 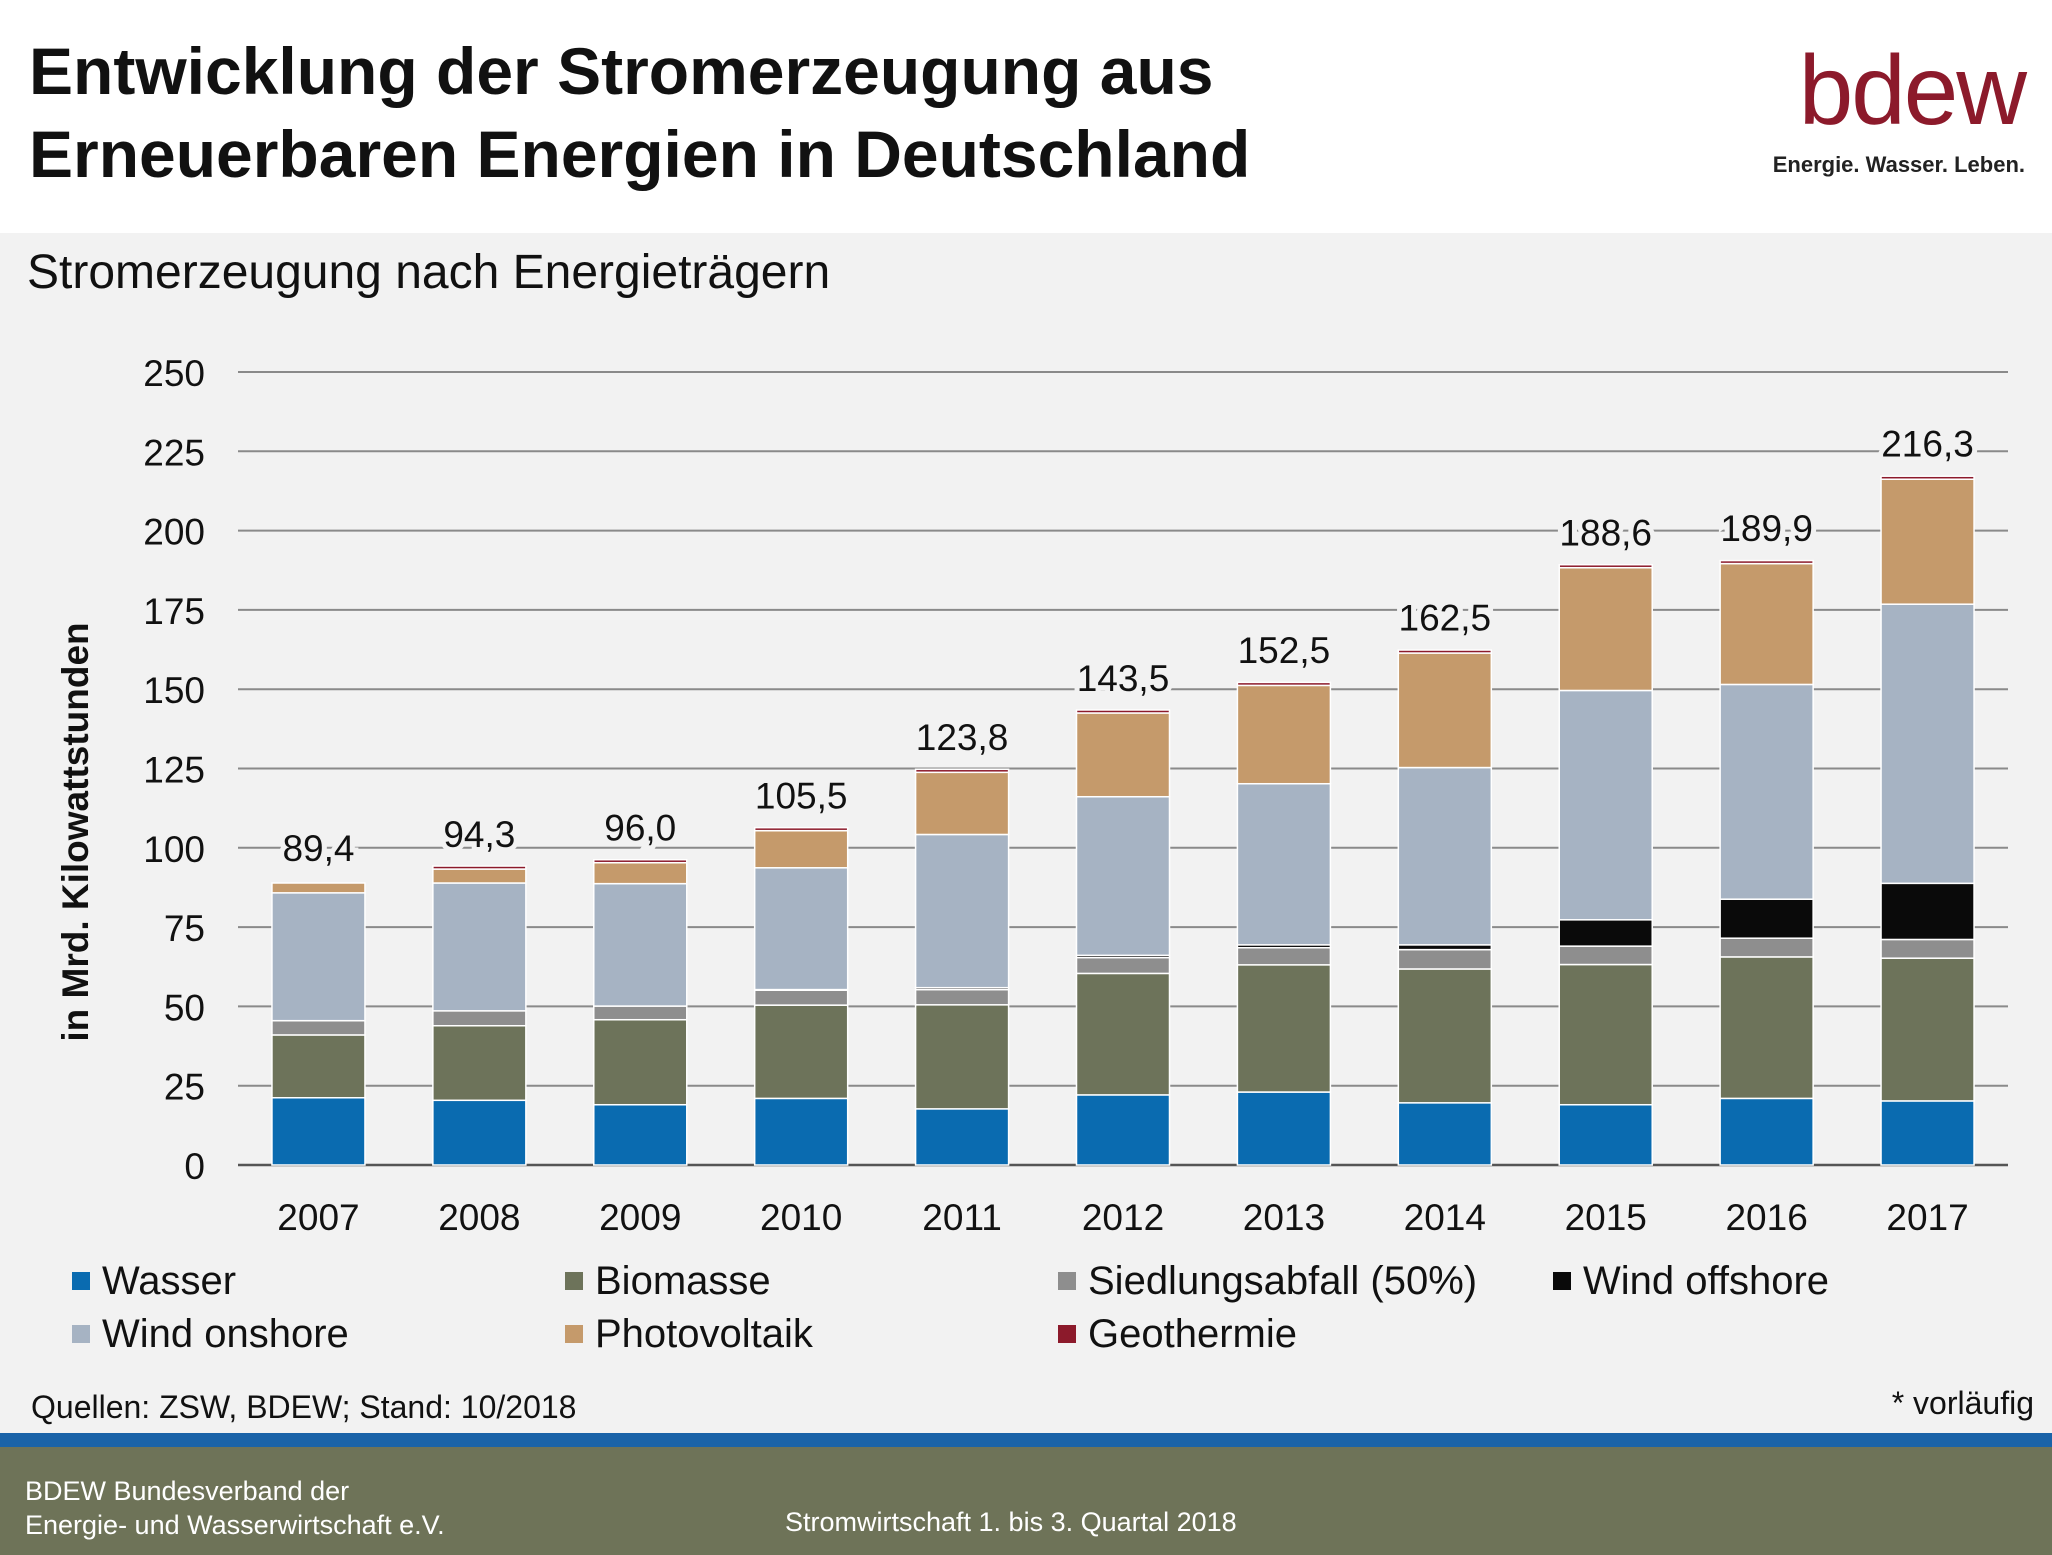 I want to click on total-value-label: 152,5, so click(x=1284, y=650).